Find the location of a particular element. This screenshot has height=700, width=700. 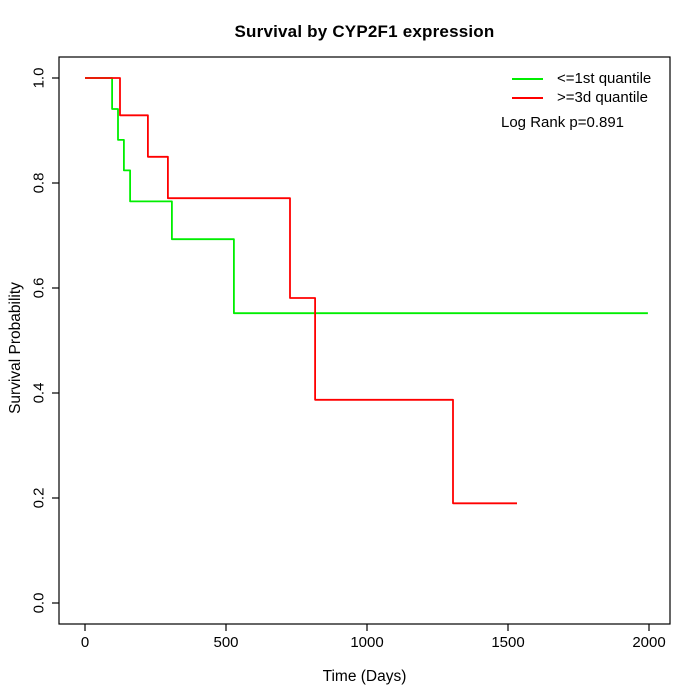

chart-title: Survival by CYP2F1 expression is located at coordinates (364, 31).